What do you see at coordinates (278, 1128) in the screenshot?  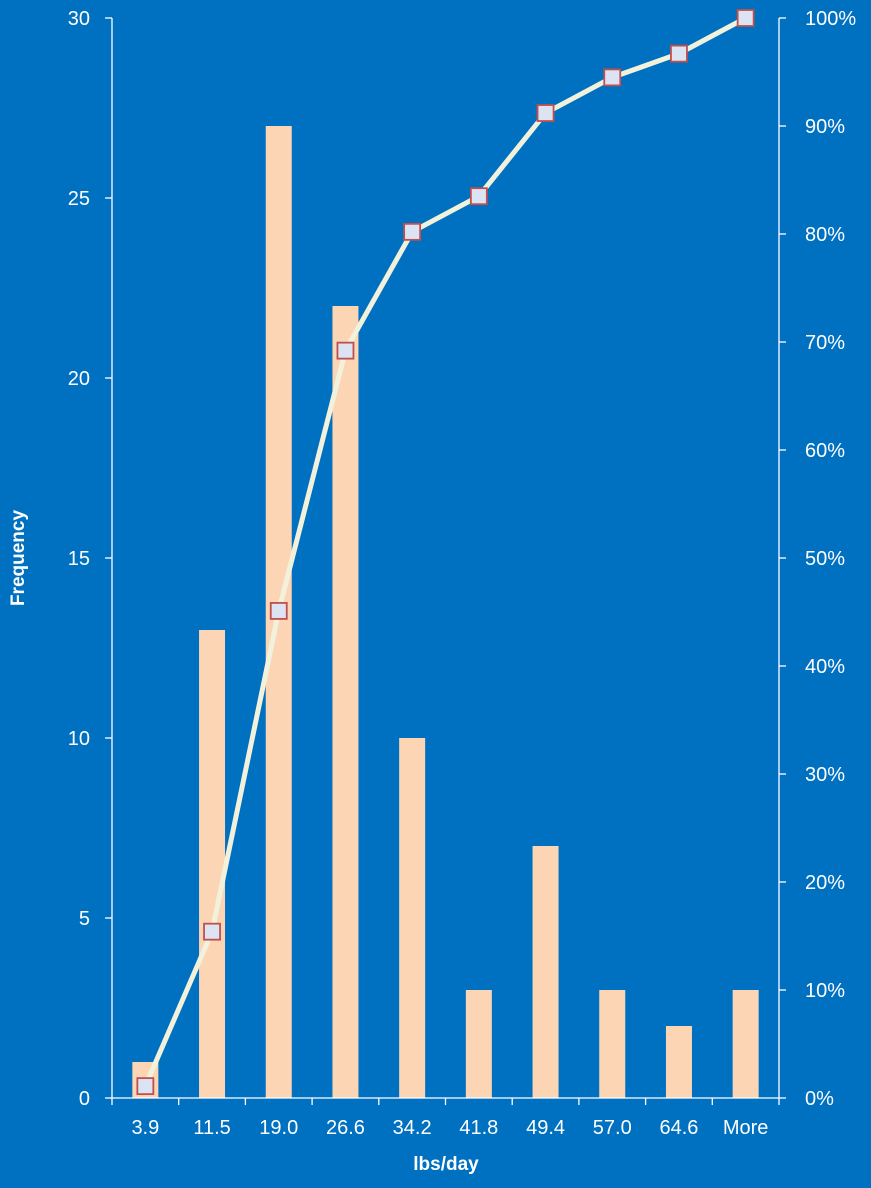 I see `x-tick-label: 19.0` at bounding box center [278, 1128].